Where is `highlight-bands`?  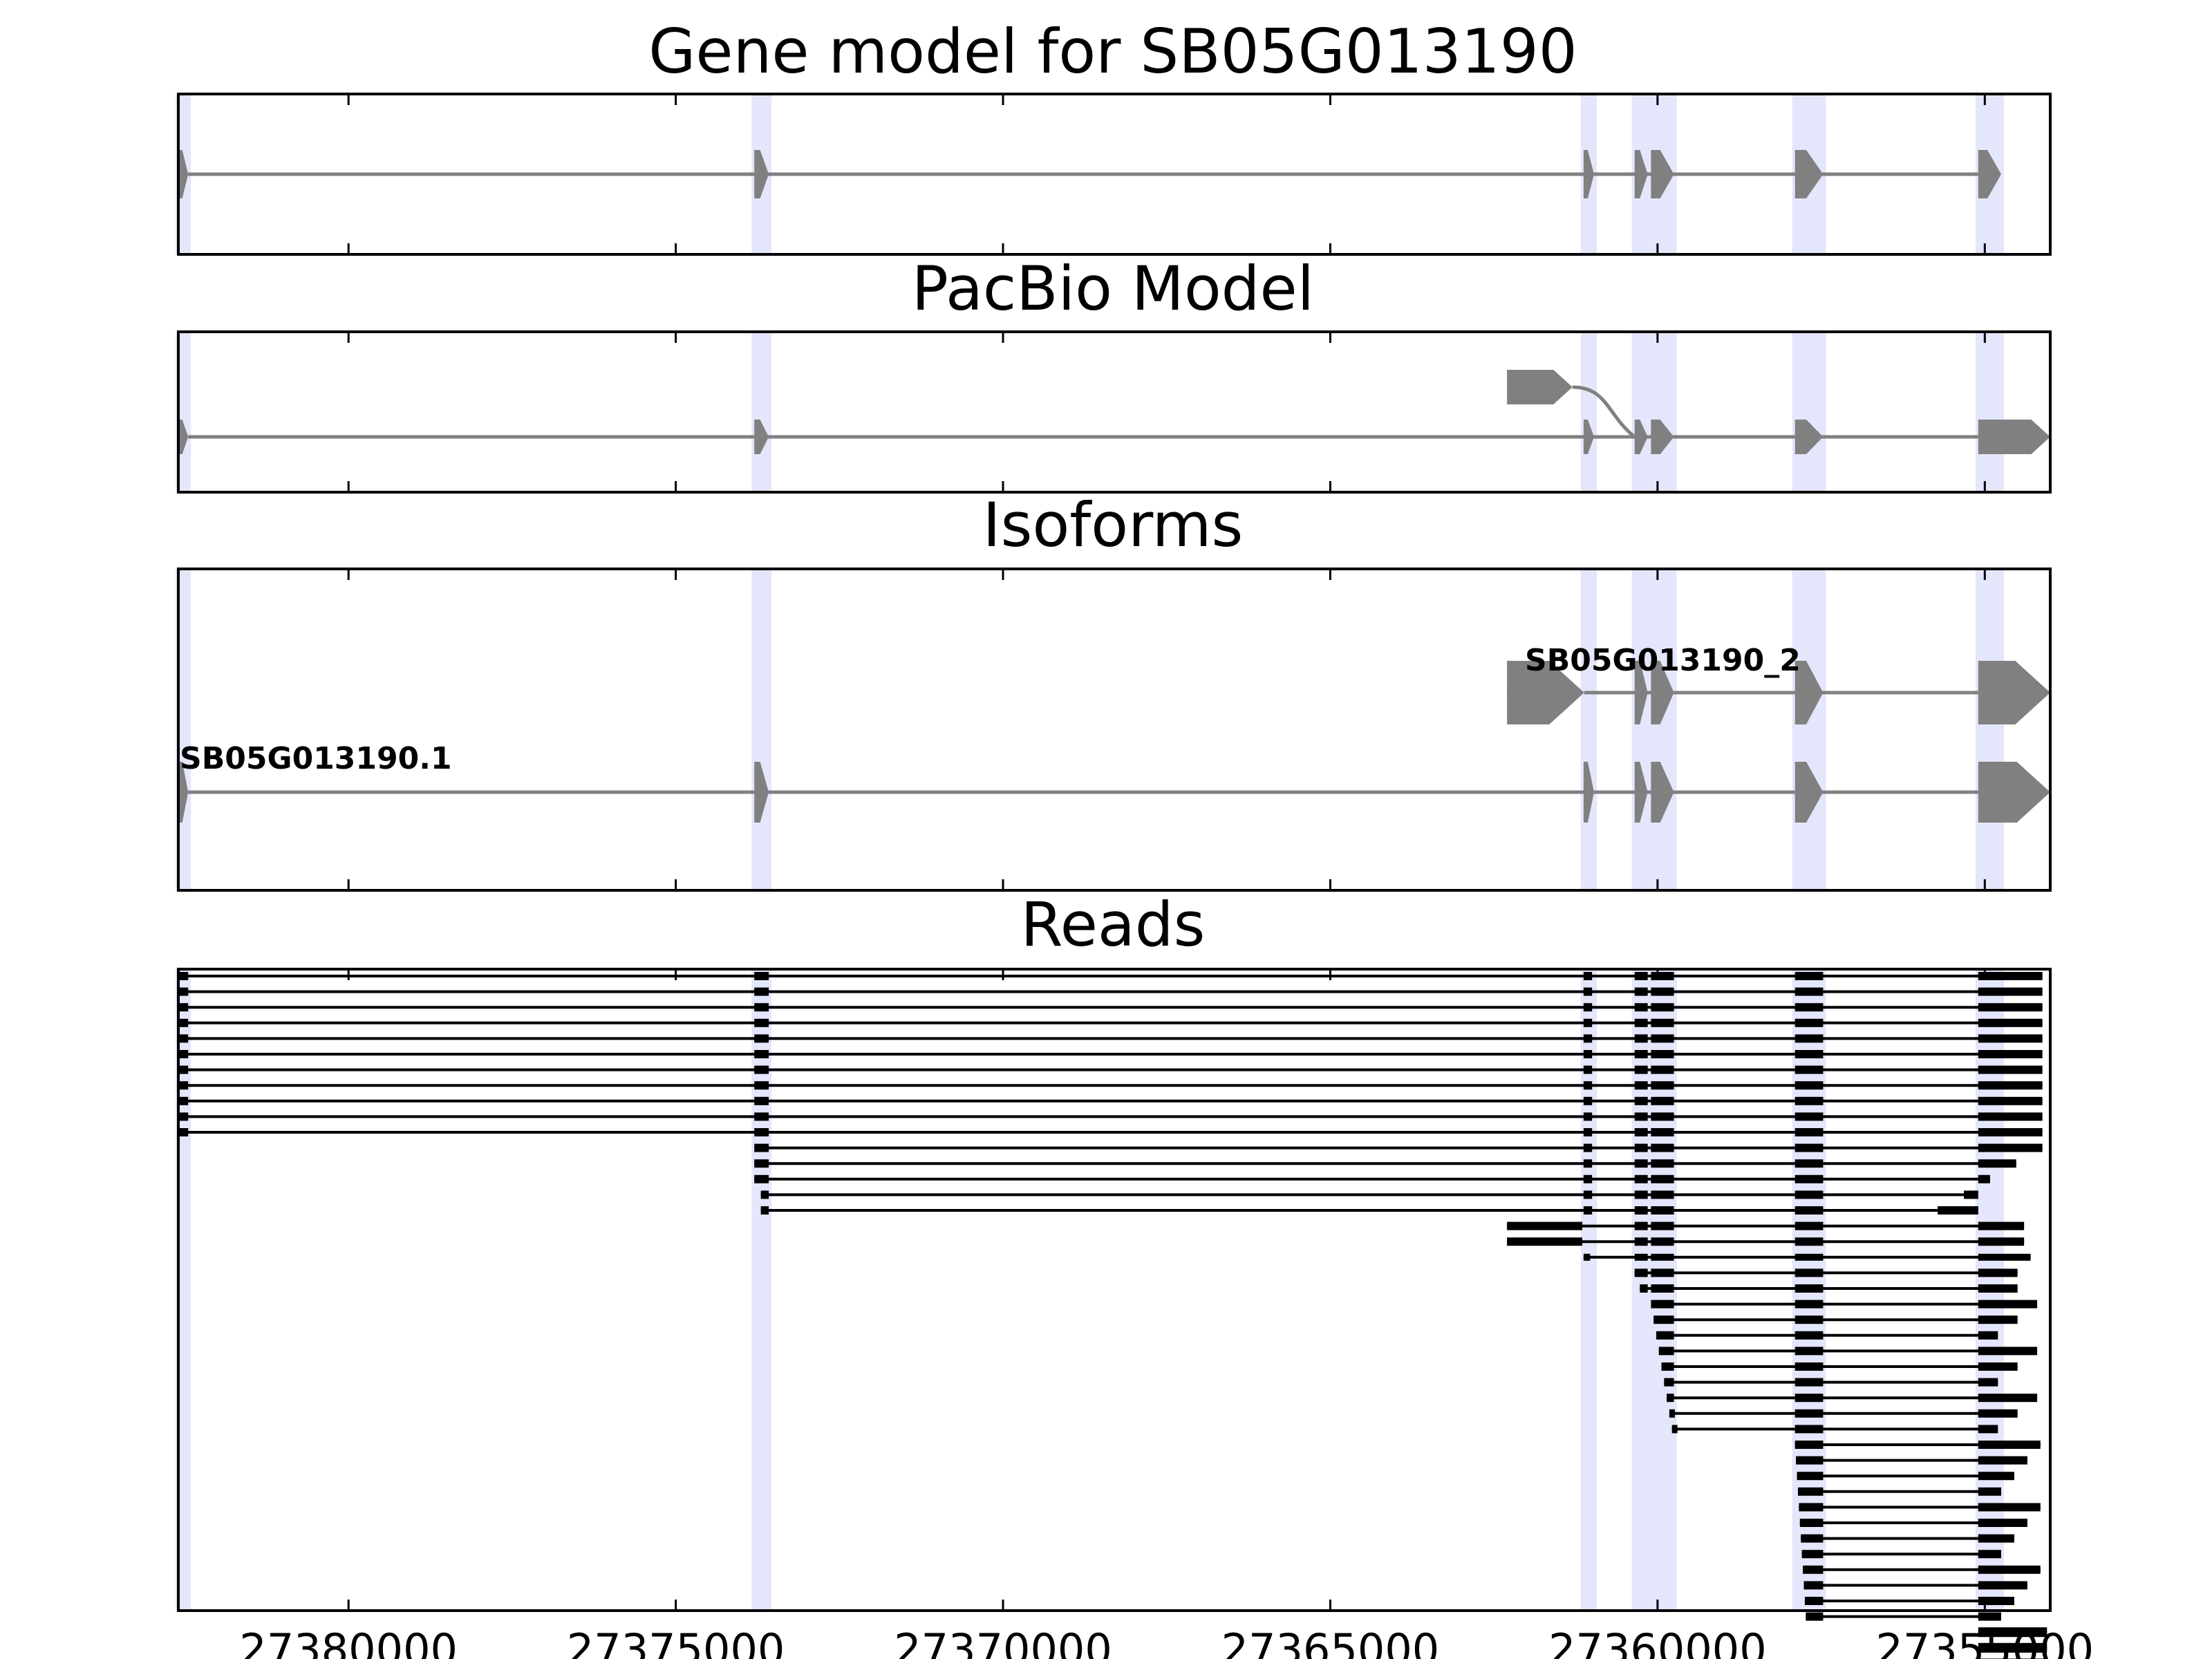 highlight-bands is located at coordinates (1090, 412).